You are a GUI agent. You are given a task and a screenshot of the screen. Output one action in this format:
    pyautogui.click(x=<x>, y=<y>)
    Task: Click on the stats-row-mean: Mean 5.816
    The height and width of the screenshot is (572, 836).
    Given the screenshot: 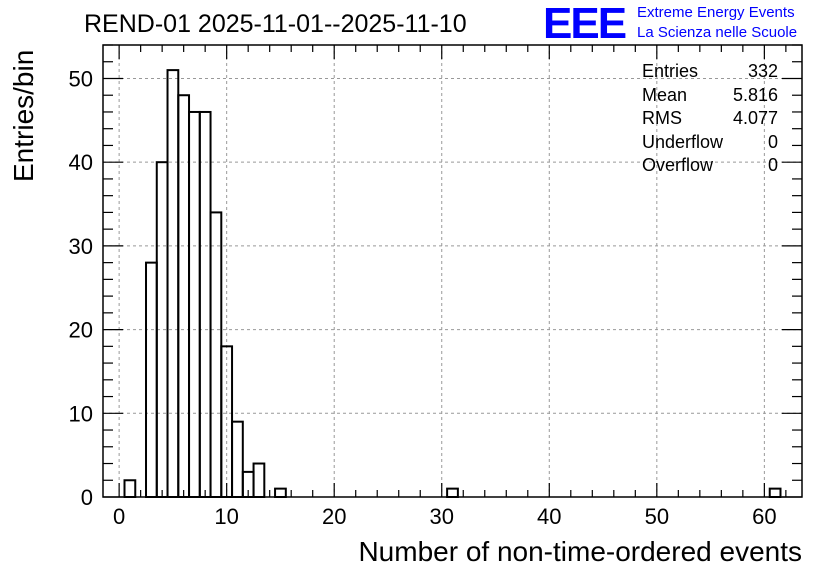 What is the action you would take?
    pyautogui.click(x=710, y=96)
    